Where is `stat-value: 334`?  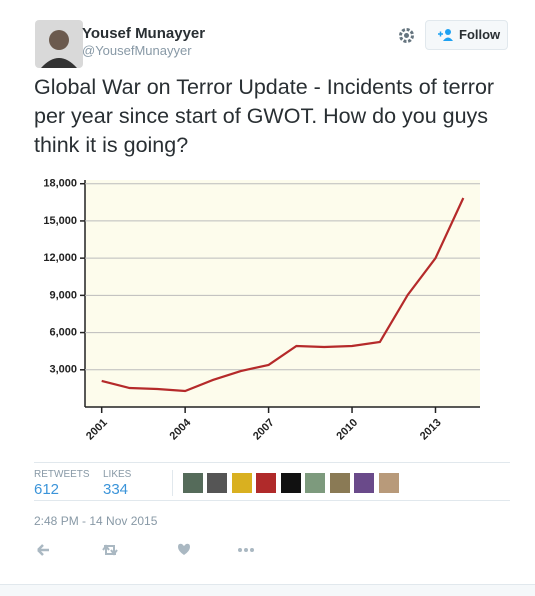
stat-value: 334 is located at coordinates (116, 489).